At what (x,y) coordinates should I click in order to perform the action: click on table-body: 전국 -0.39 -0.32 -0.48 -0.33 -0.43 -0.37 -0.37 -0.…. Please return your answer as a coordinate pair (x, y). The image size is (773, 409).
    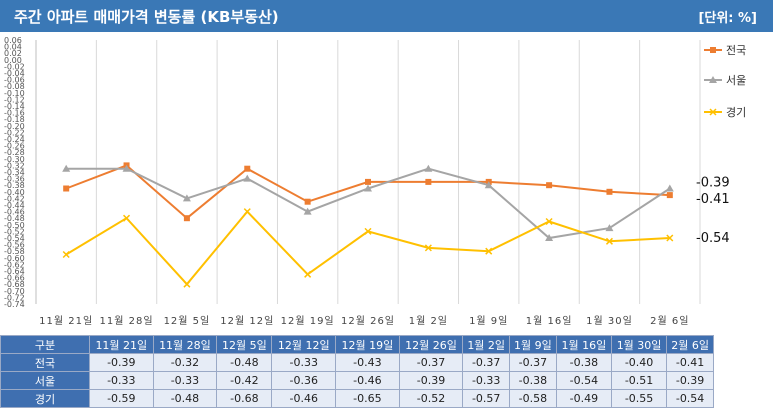
    Looking at the image, I should click on (386, 380).